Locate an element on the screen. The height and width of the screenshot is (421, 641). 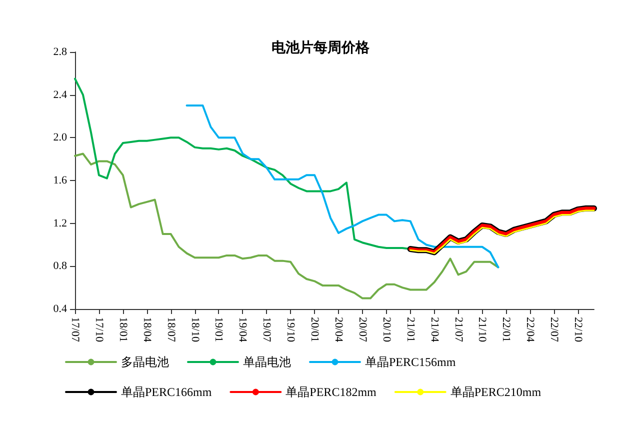
x-tick-label: 21/01 is located at coordinates (410, 329).